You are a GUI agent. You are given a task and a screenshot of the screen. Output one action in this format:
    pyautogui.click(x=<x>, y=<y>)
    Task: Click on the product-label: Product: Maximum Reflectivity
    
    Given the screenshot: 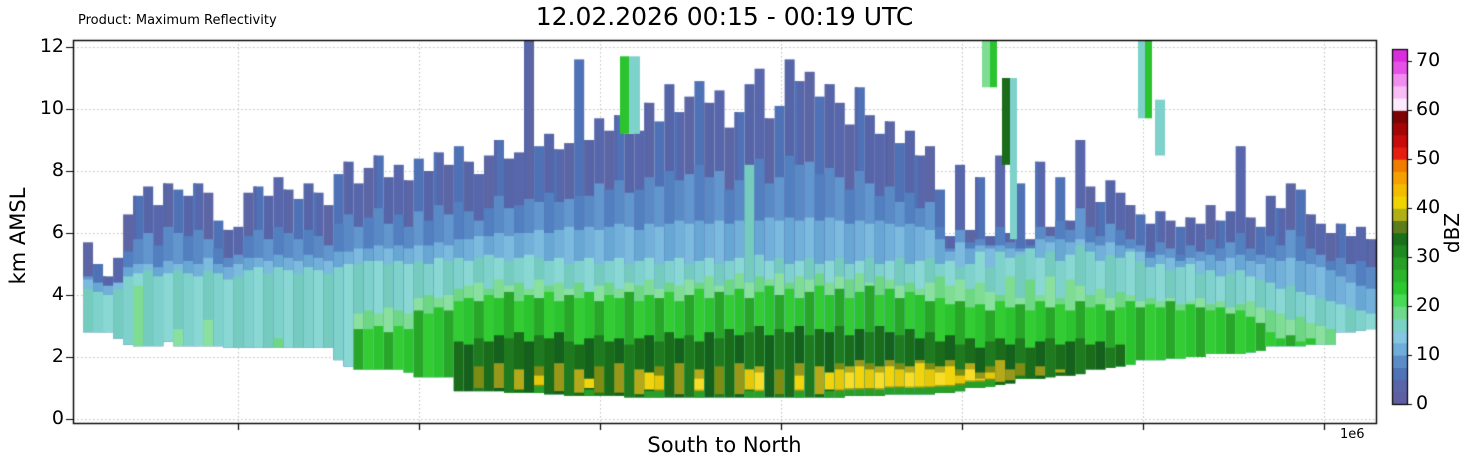 What is the action you would take?
    pyautogui.click(x=177, y=20)
    